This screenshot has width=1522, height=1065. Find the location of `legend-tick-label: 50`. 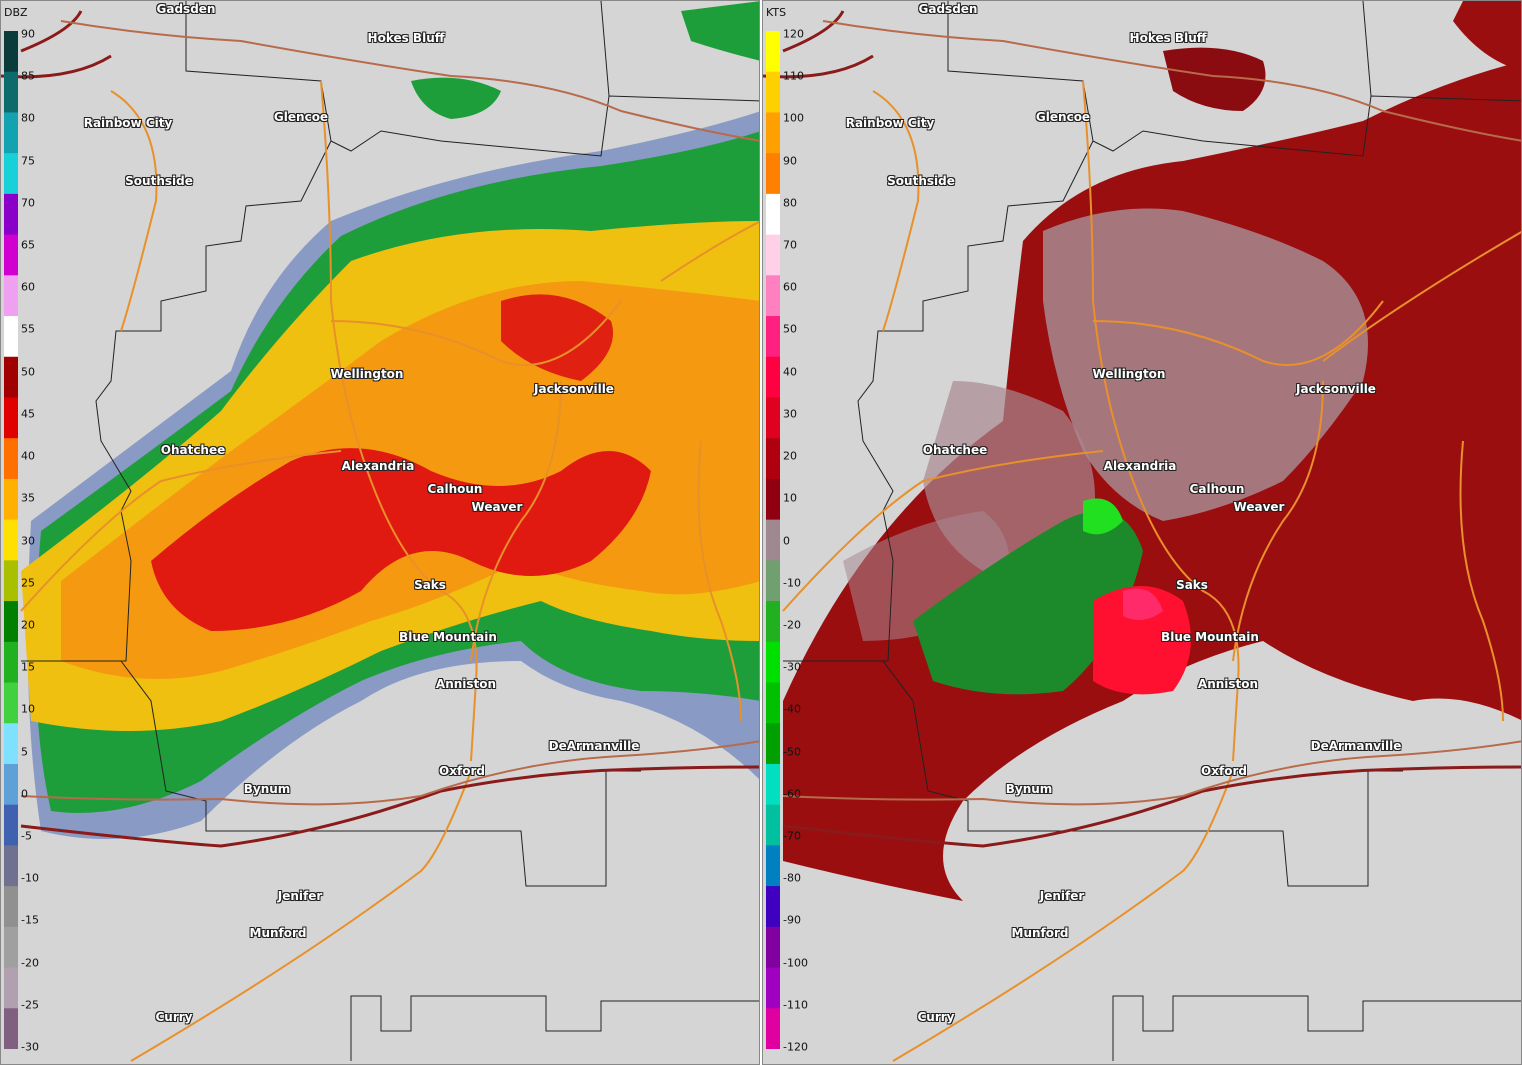

legend-tick-label: 50 is located at coordinates (28, 372).